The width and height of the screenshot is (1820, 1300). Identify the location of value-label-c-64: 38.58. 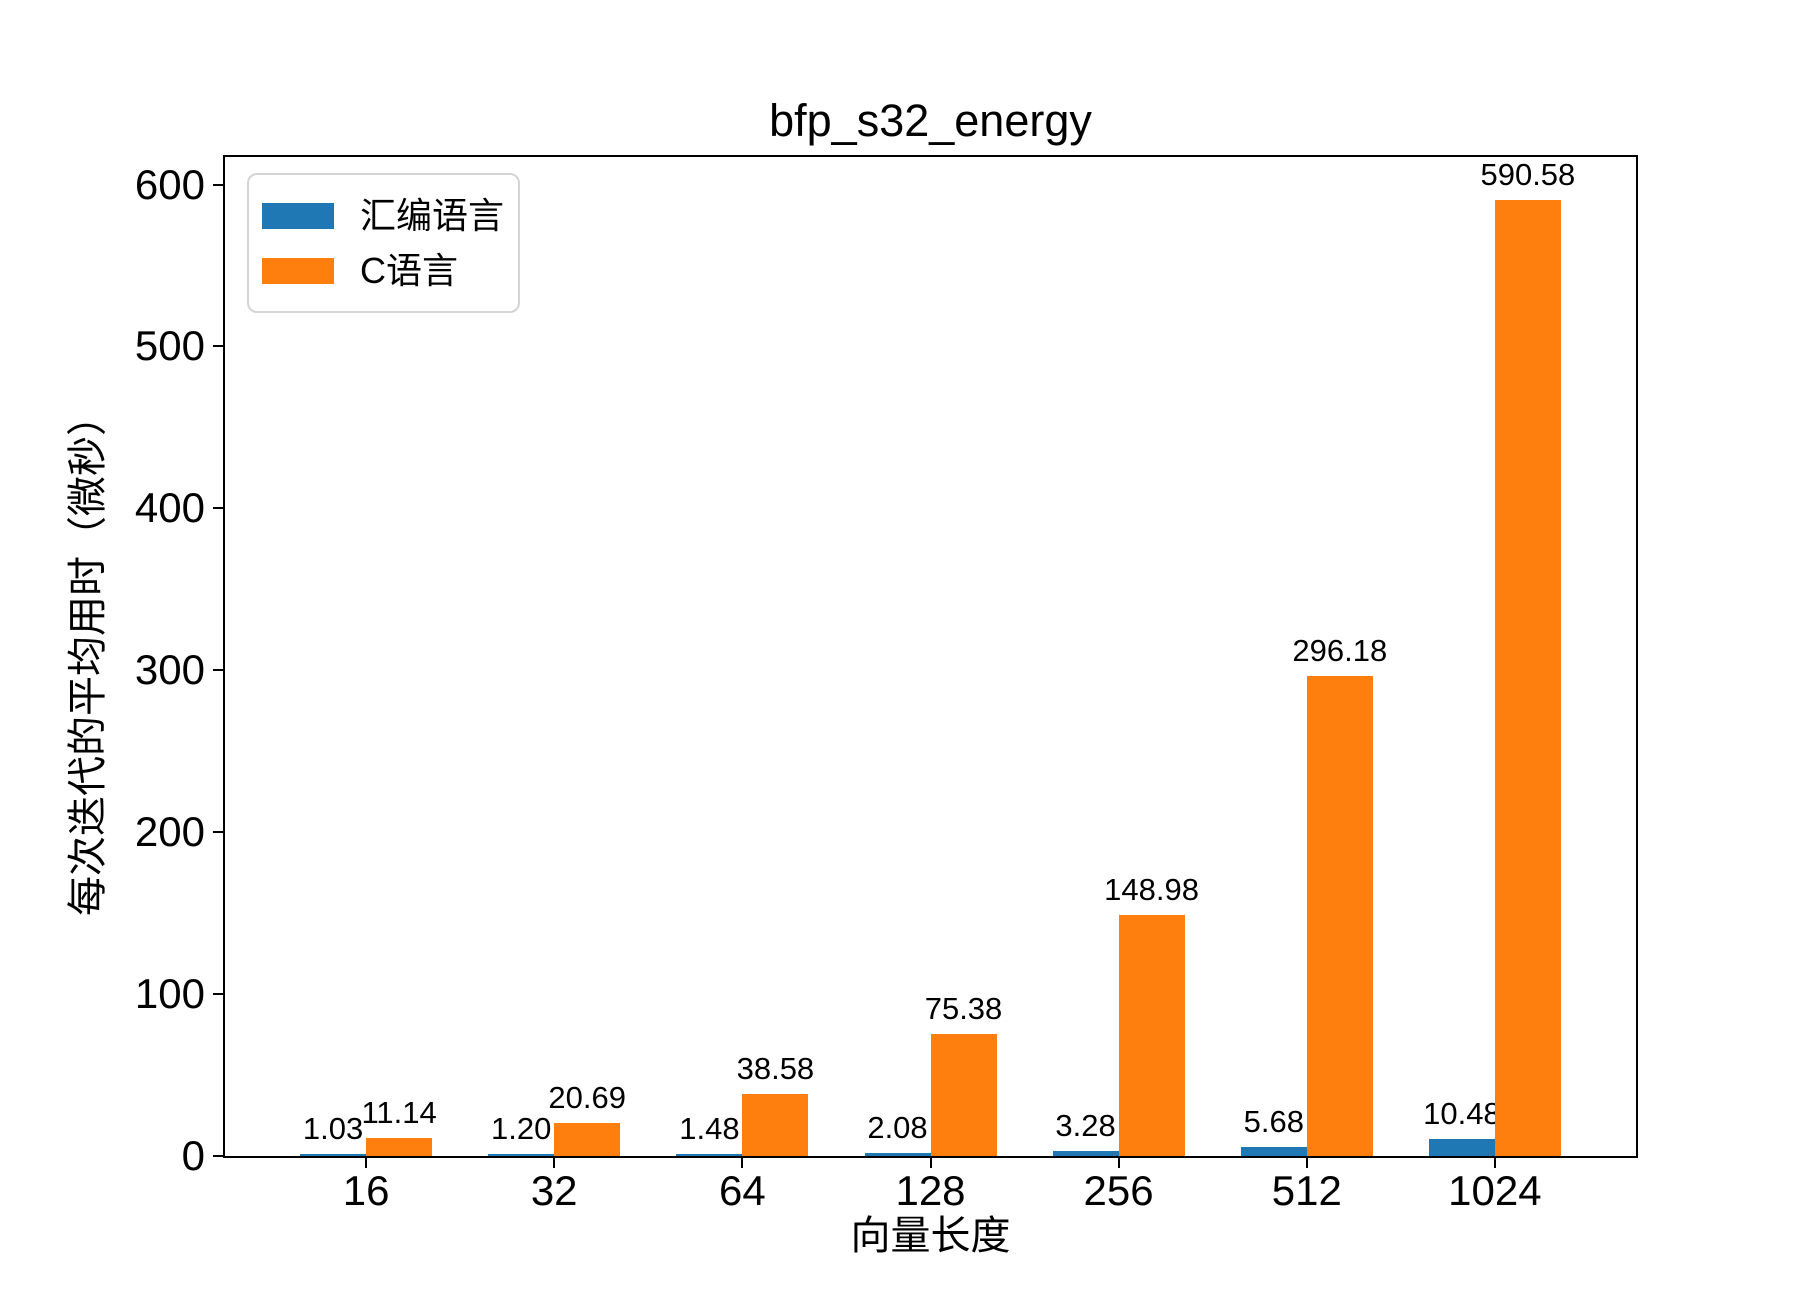
(775, 1068).